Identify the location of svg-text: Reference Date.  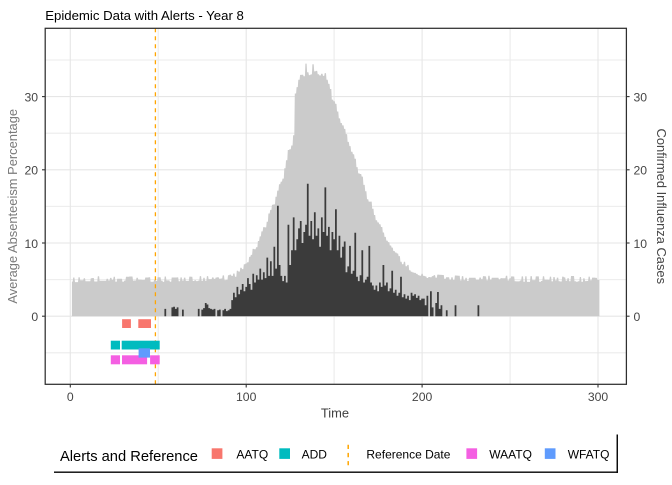
(408, 455).